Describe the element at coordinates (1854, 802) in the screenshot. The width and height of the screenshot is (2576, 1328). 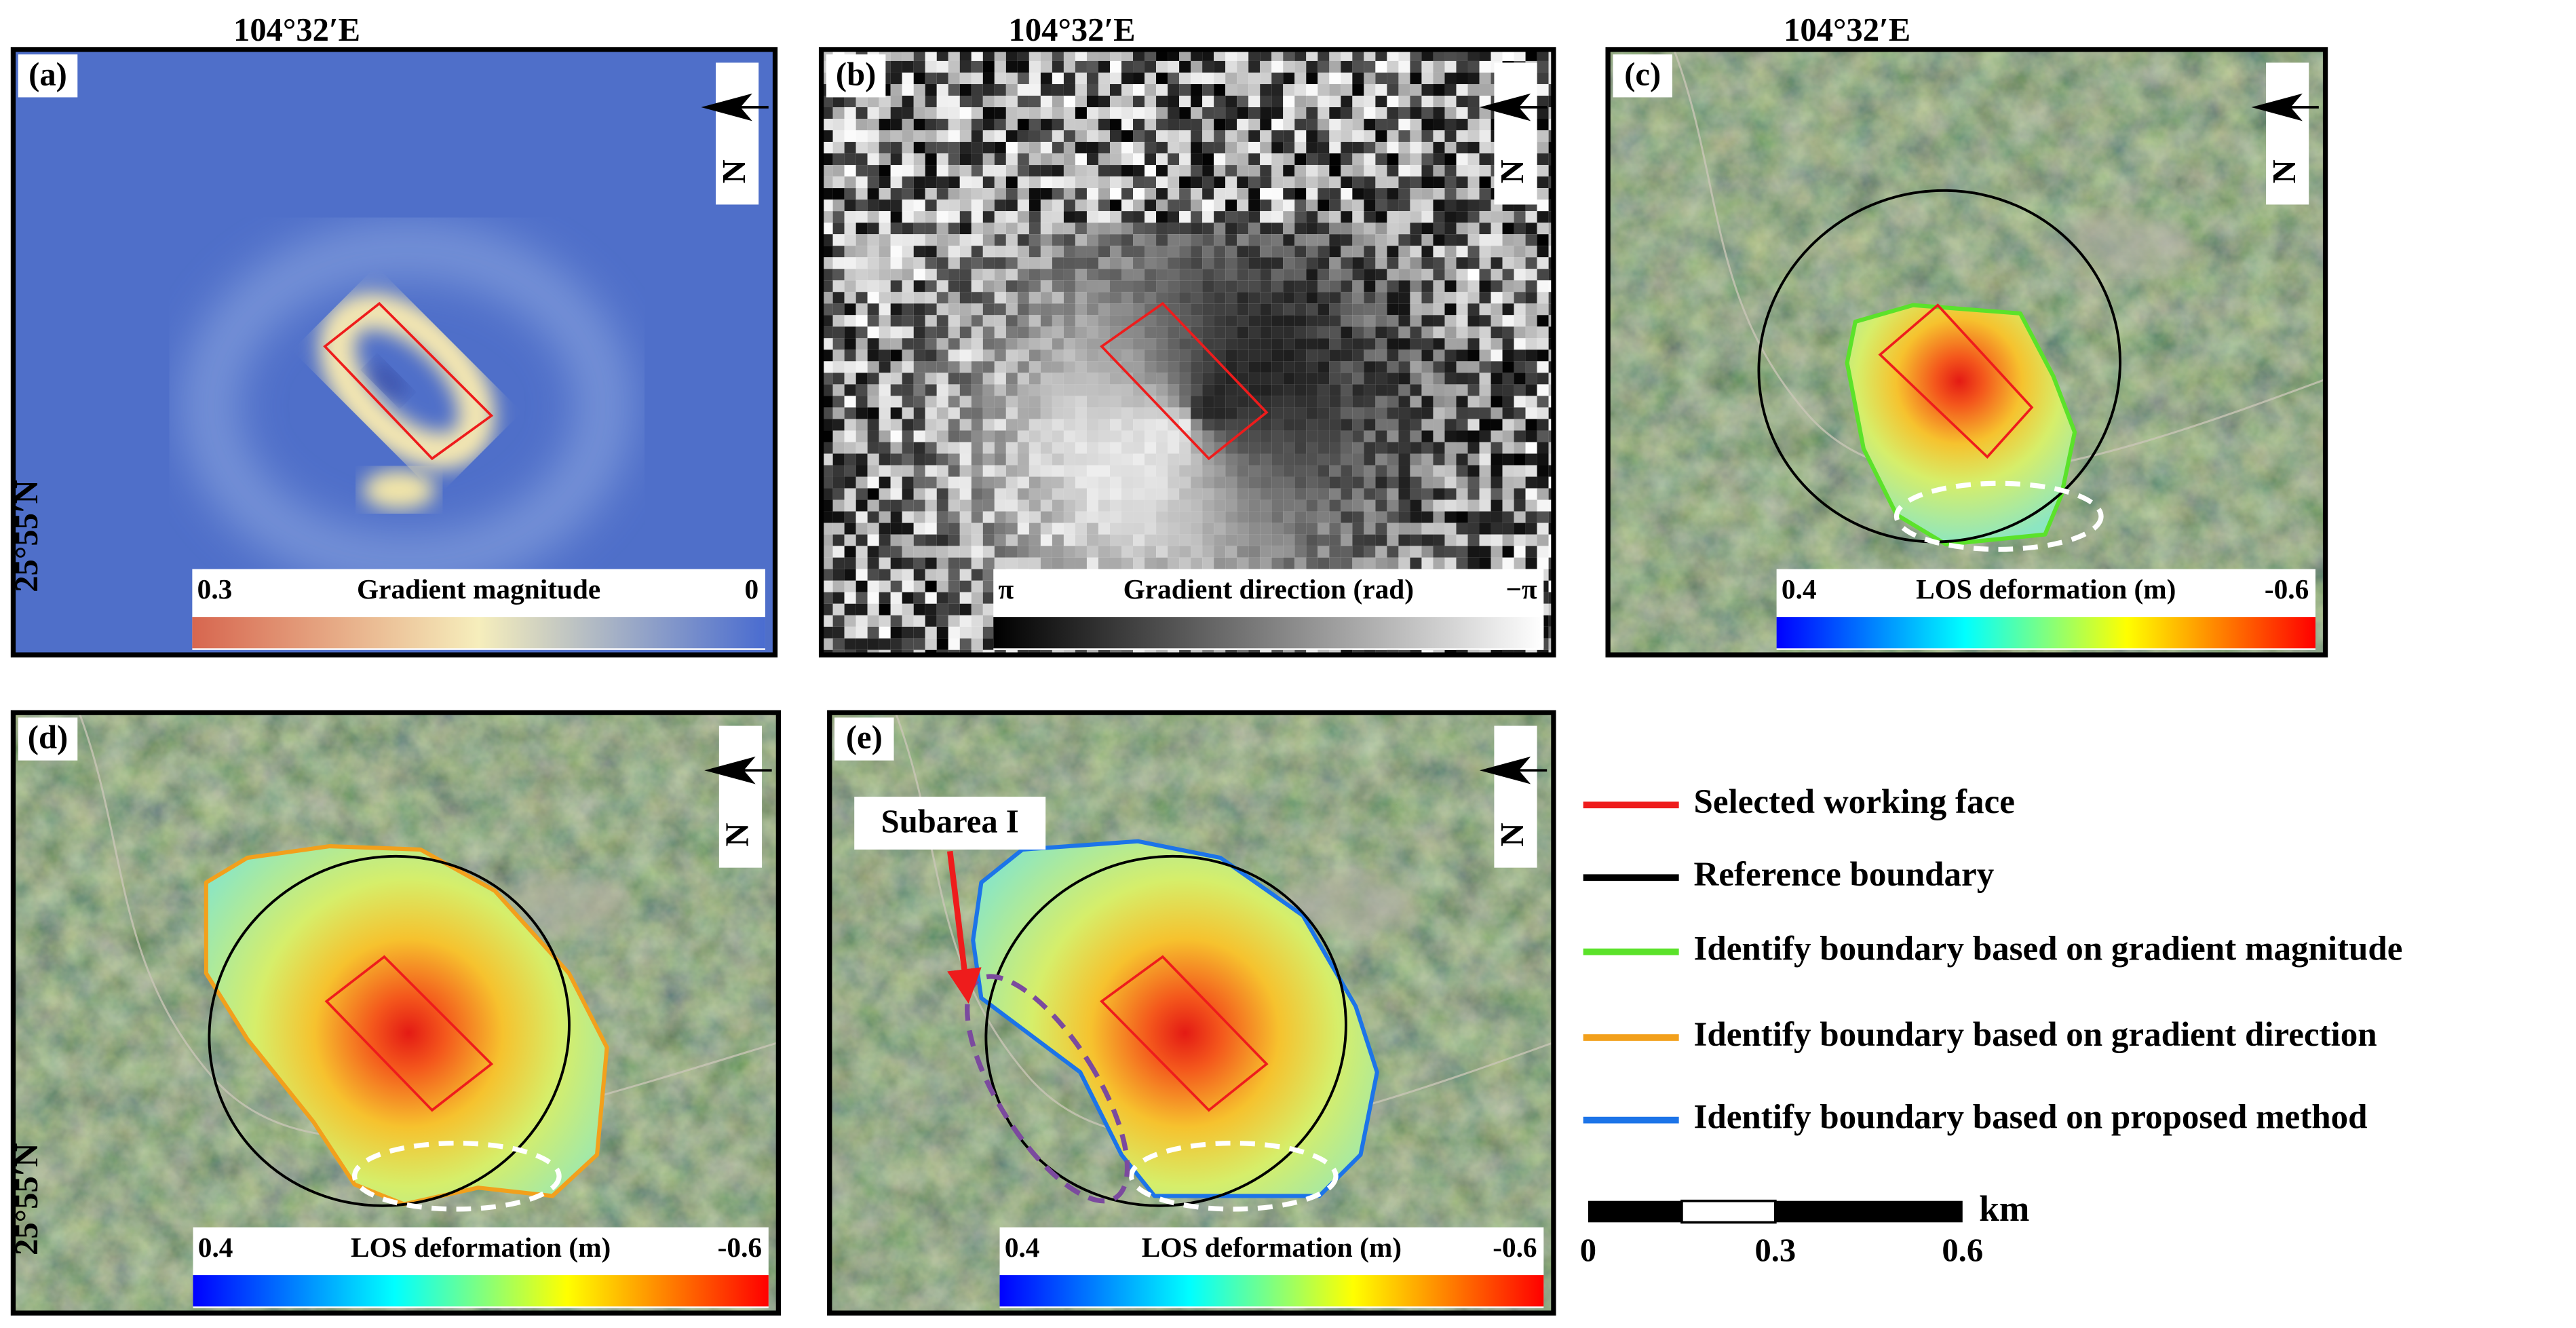
I see `legend-label: Selected working face` at that location.